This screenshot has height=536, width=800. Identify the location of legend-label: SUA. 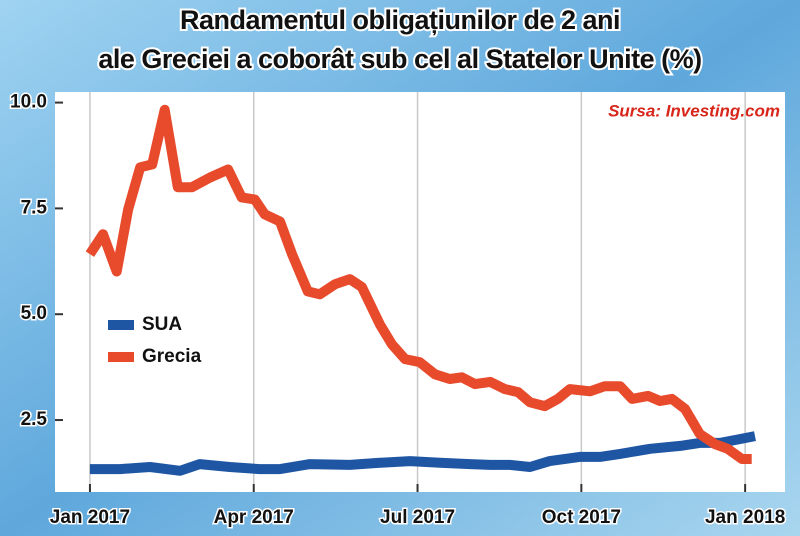
(162, 324).